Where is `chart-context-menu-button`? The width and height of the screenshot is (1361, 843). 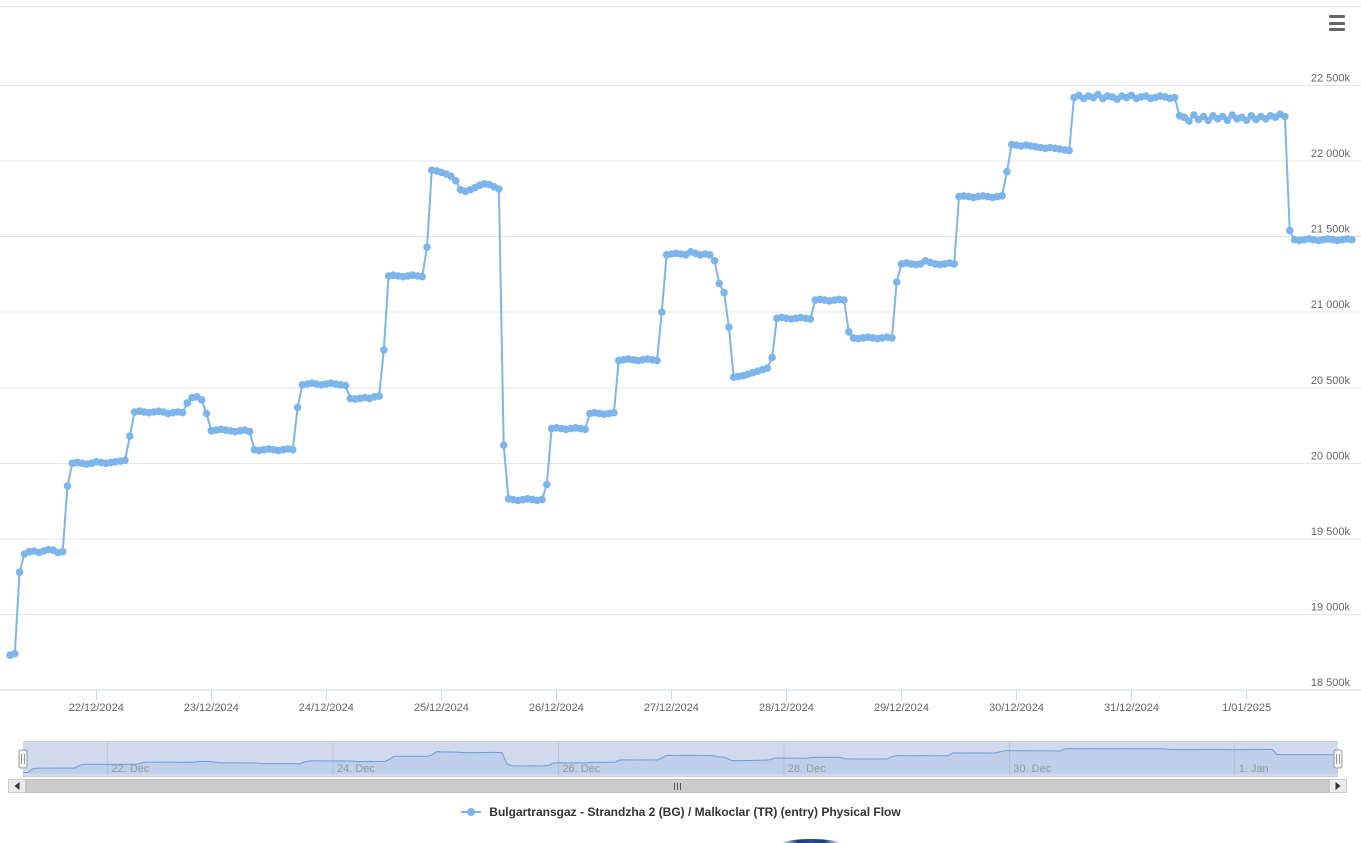 chart-context-menu-button is located at coordinates (1337, 23).